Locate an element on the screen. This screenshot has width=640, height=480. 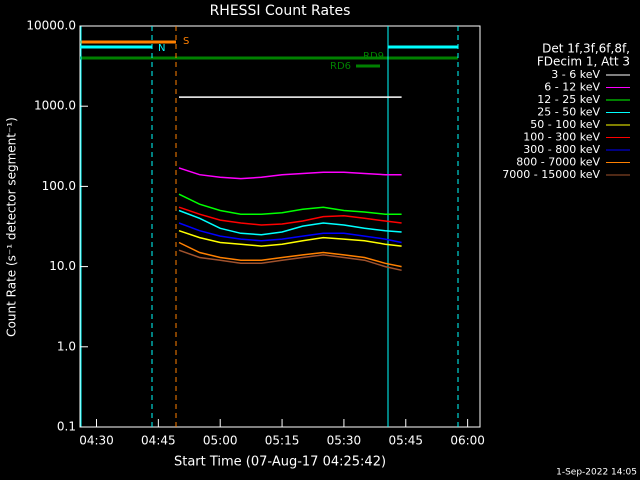
legend-title: Det 1f,3f,6f,8f, is located at coordinates (586, 49).